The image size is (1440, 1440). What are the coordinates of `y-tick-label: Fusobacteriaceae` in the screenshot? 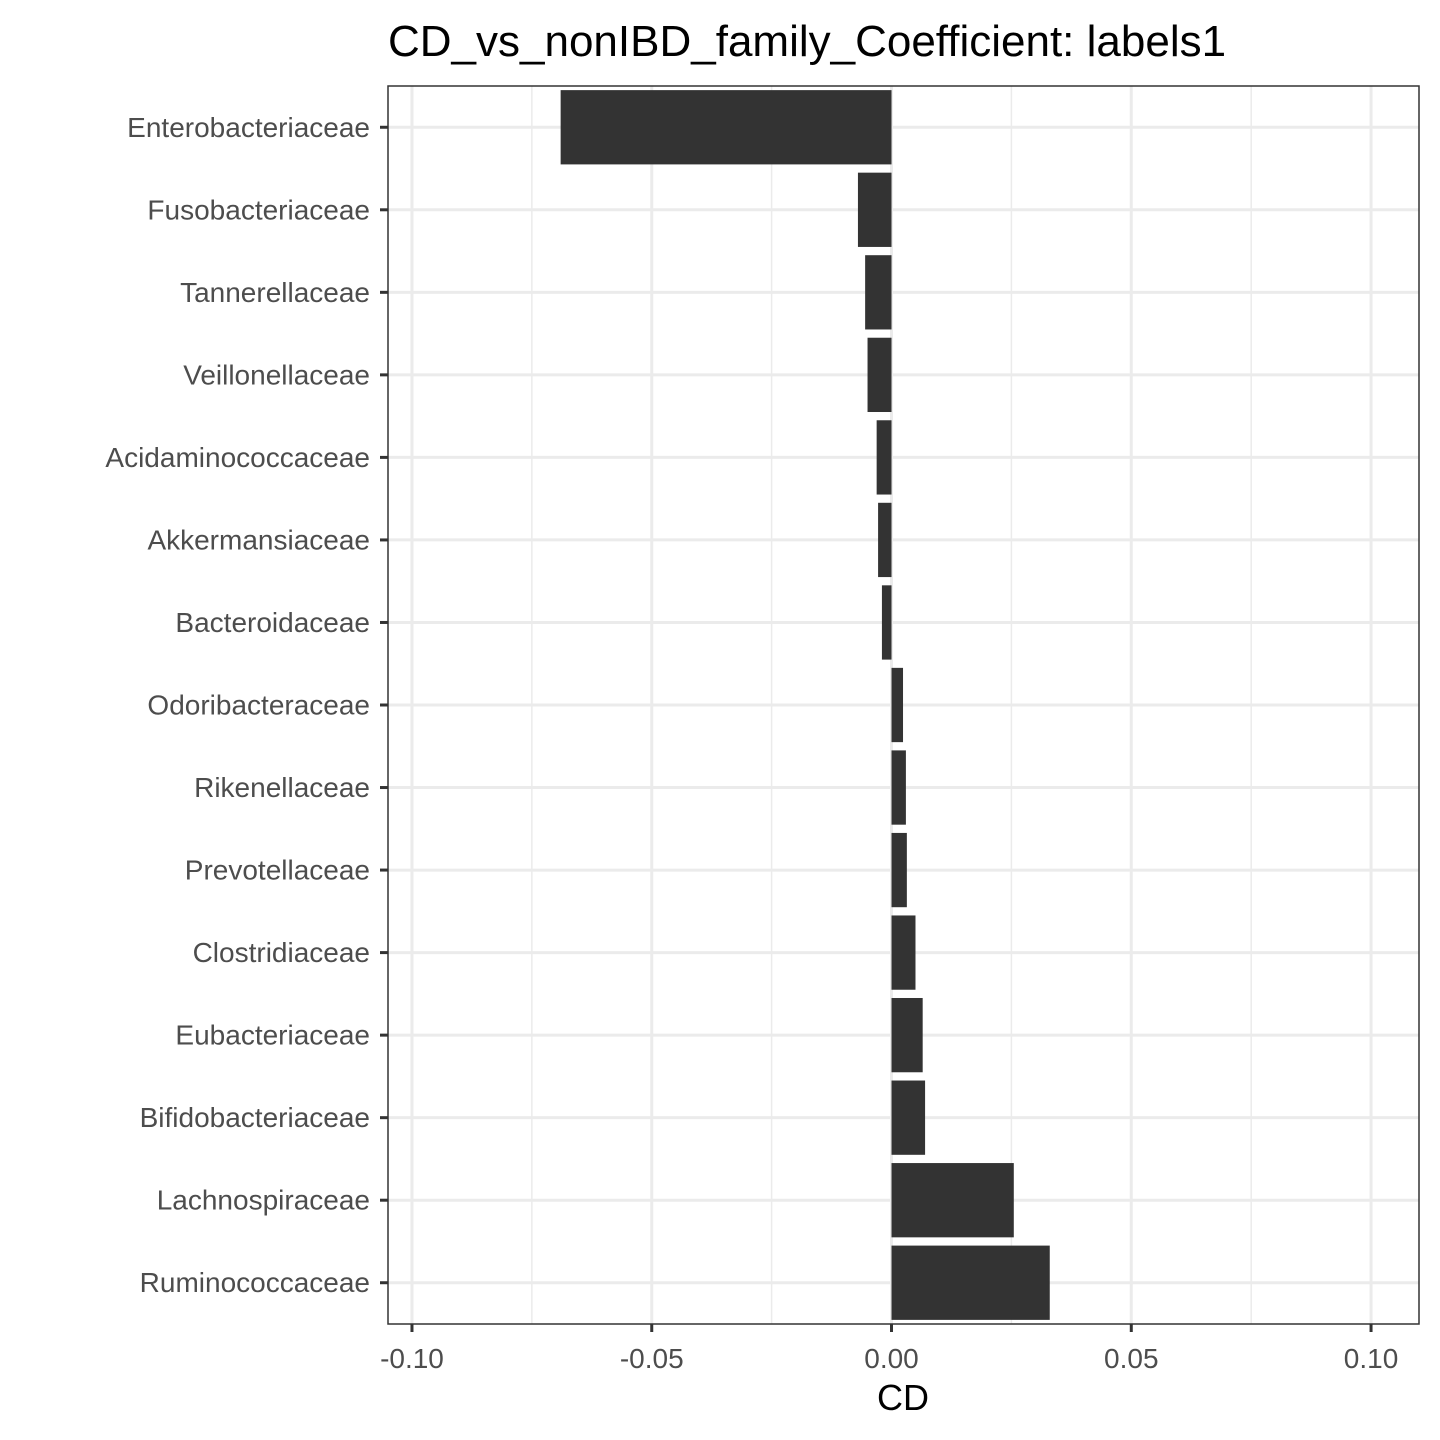 It's located at (258, 209).